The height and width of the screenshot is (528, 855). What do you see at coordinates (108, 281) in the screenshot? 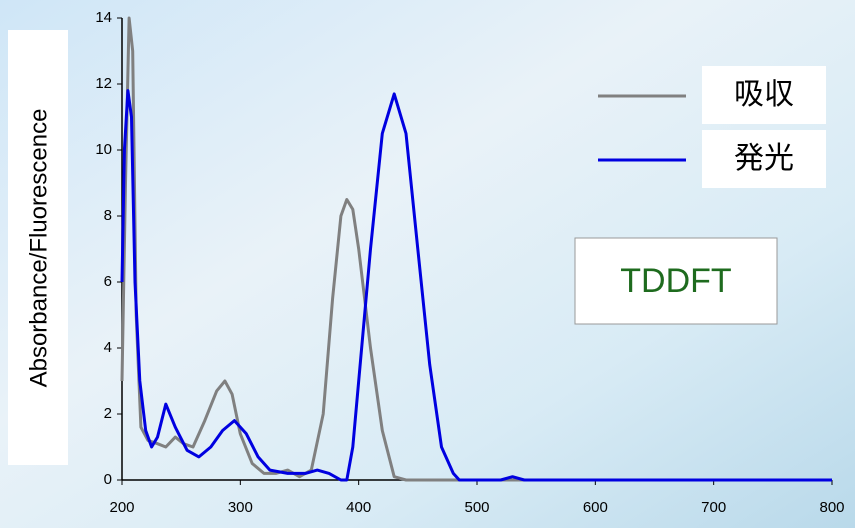
I see `y-tick-label: 6` at bounding box center [108, 281].